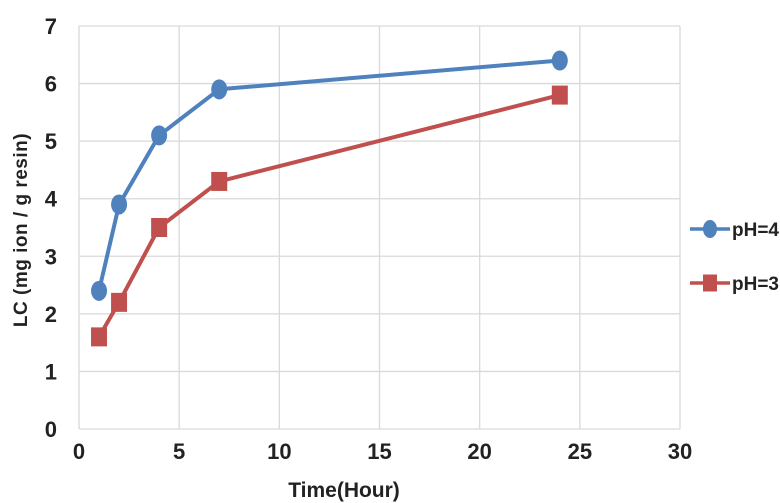  Describe the element at coordinates (79, 451) in the screenshot. I see `x-tick-label: 0` at that location.